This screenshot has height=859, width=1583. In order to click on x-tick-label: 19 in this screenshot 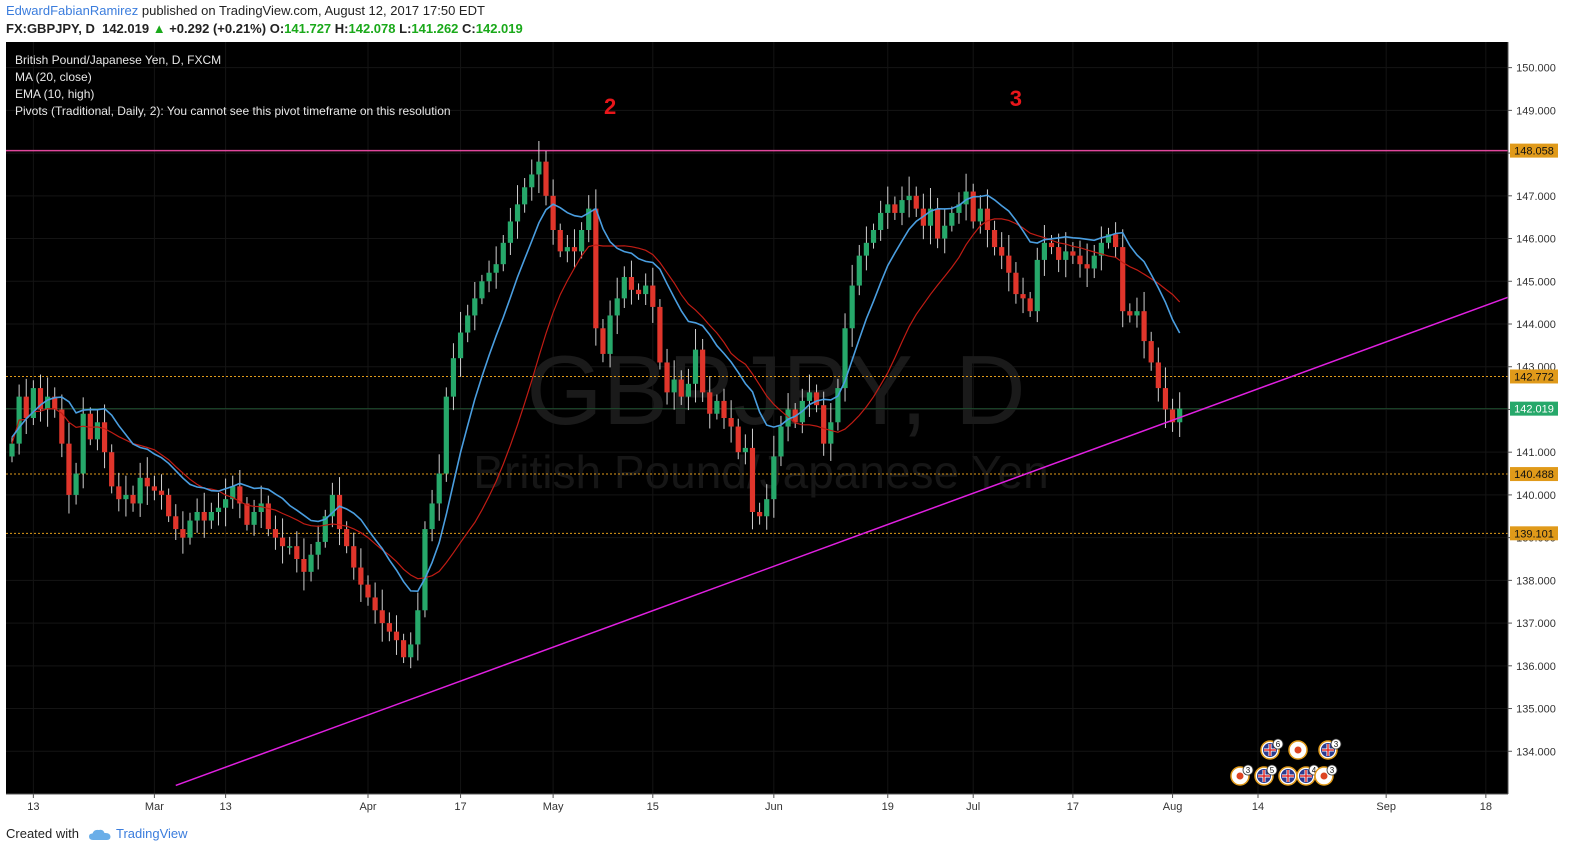, I will do `click(888, 807)`.